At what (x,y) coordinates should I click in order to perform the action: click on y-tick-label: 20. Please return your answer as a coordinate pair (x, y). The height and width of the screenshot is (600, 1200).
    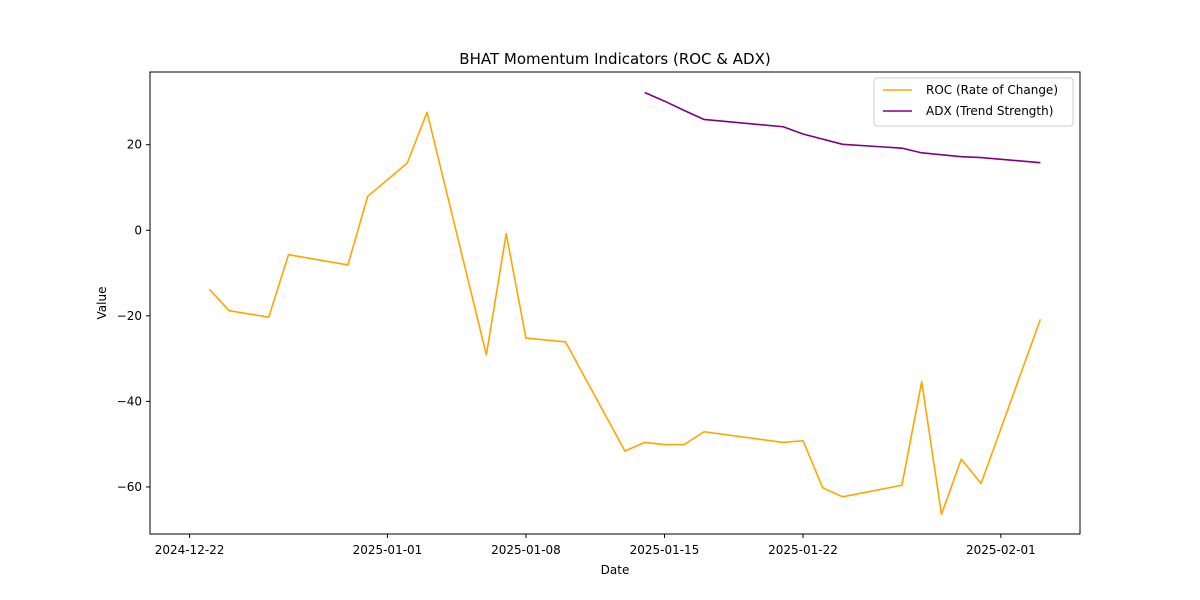
    Looking at the image, I should click on (134, 145).